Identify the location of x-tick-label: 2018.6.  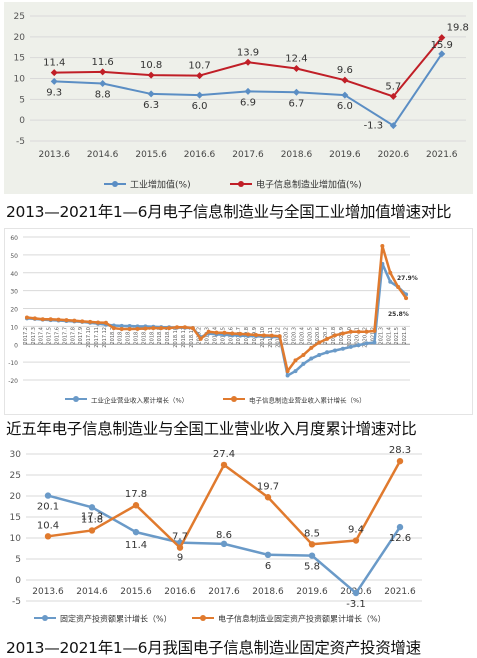
(268, 592).